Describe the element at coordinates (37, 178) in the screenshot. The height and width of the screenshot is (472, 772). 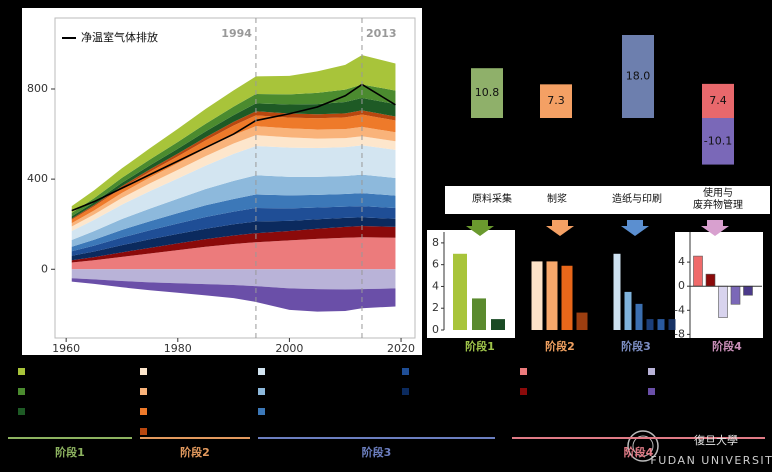
I see `y-tick-label: 400` at that location.